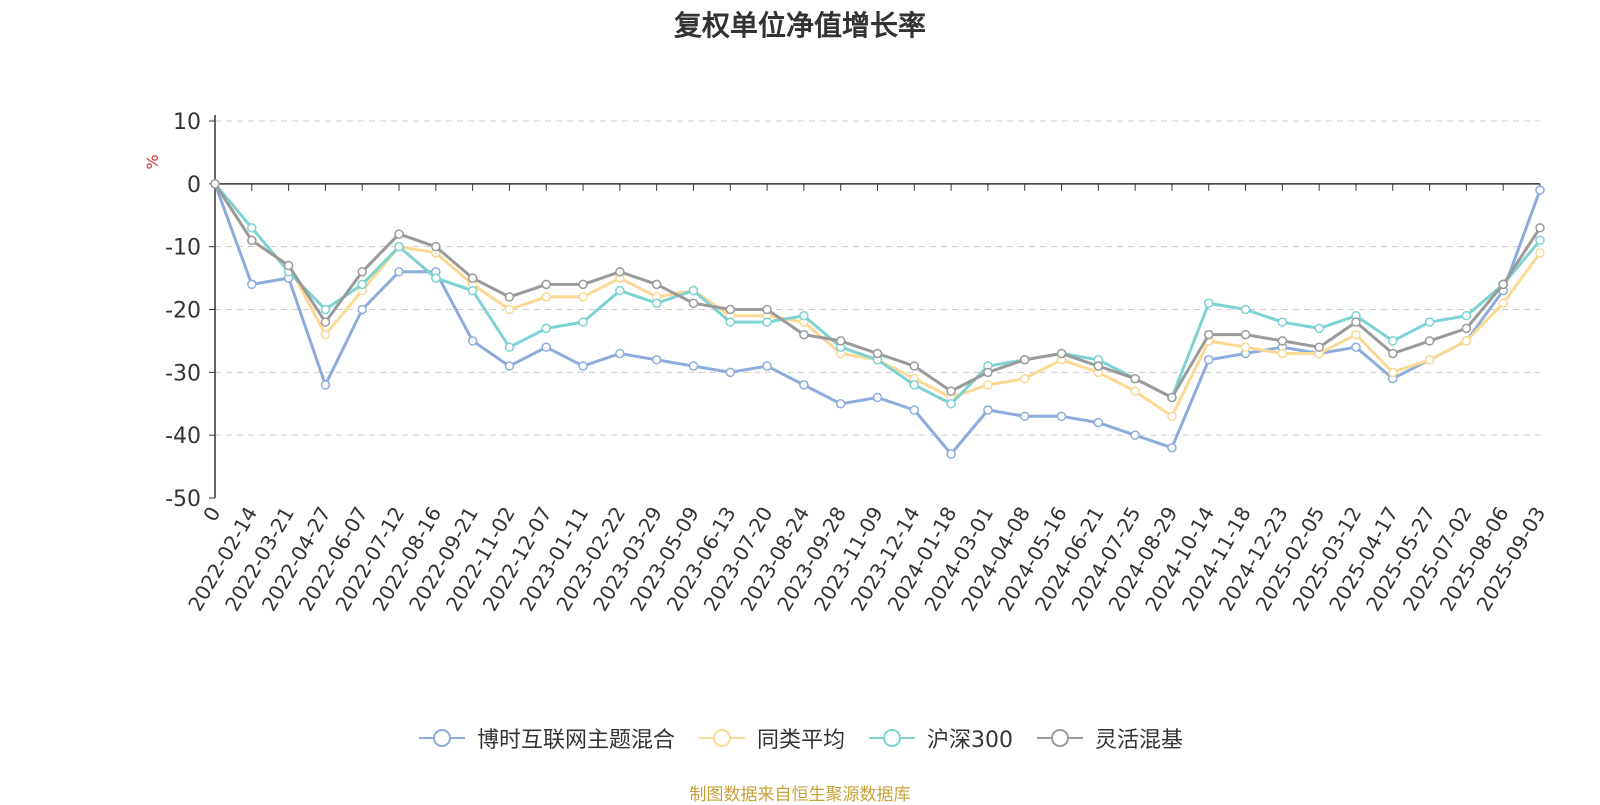  What do you see at coordinates (183, 248) in the screenshot?
I see `y-tick-label: -10` at bounding box center [183, 248].